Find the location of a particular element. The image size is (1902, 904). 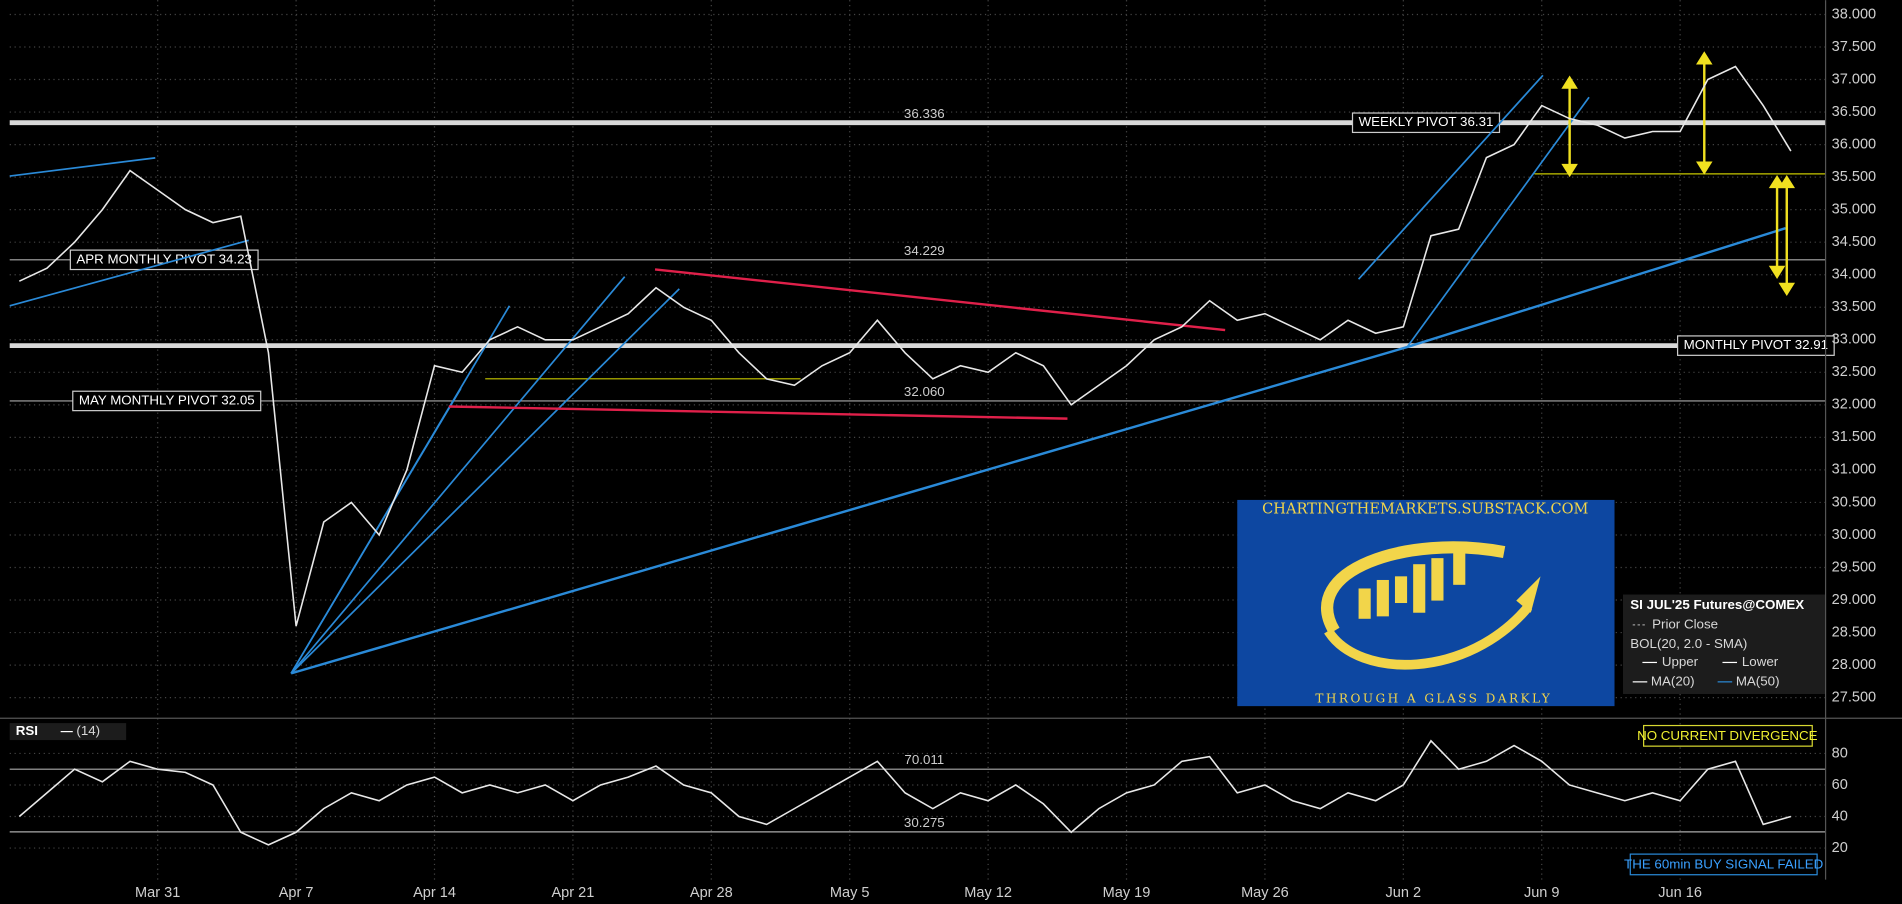

level-label: 34.229 is located at coordinates (924, 250).